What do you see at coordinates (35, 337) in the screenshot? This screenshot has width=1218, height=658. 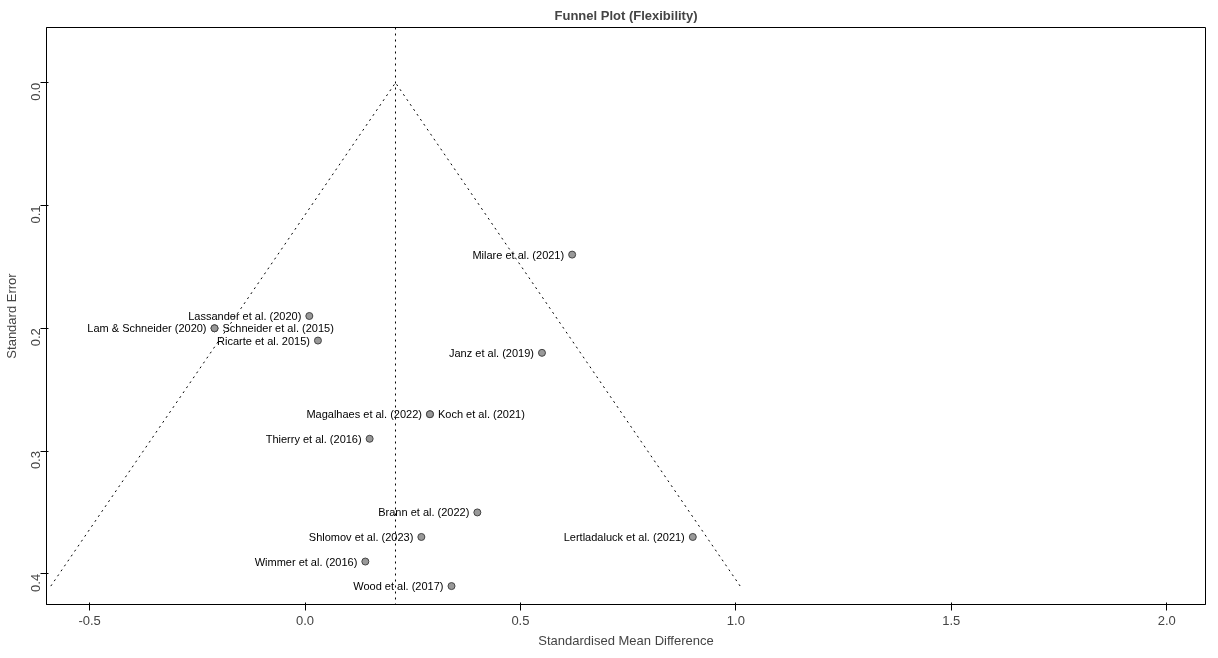 I see `y-tick-label: 0.2` at bounding box center [35, 337].